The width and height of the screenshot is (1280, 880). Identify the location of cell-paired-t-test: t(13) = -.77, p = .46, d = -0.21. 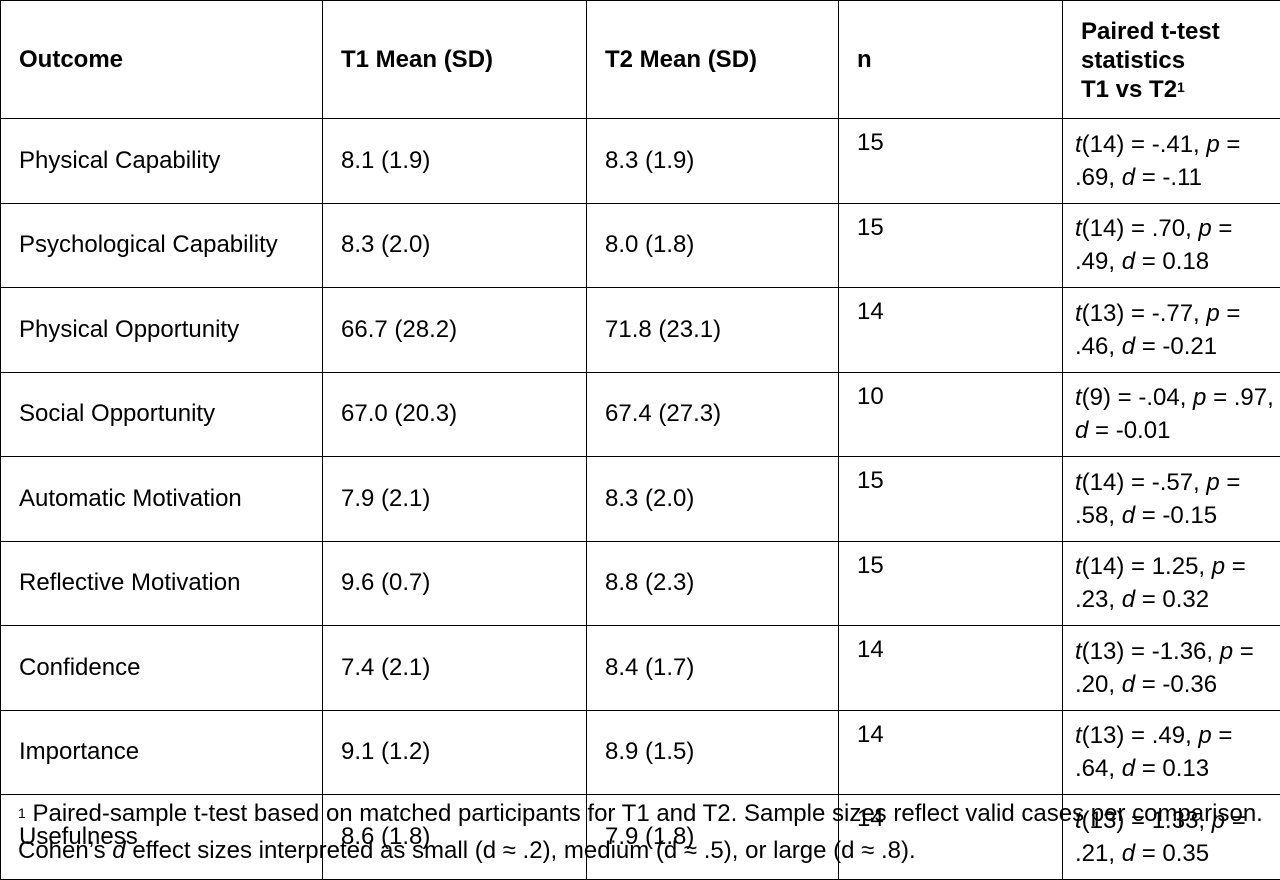
(1171, 330).